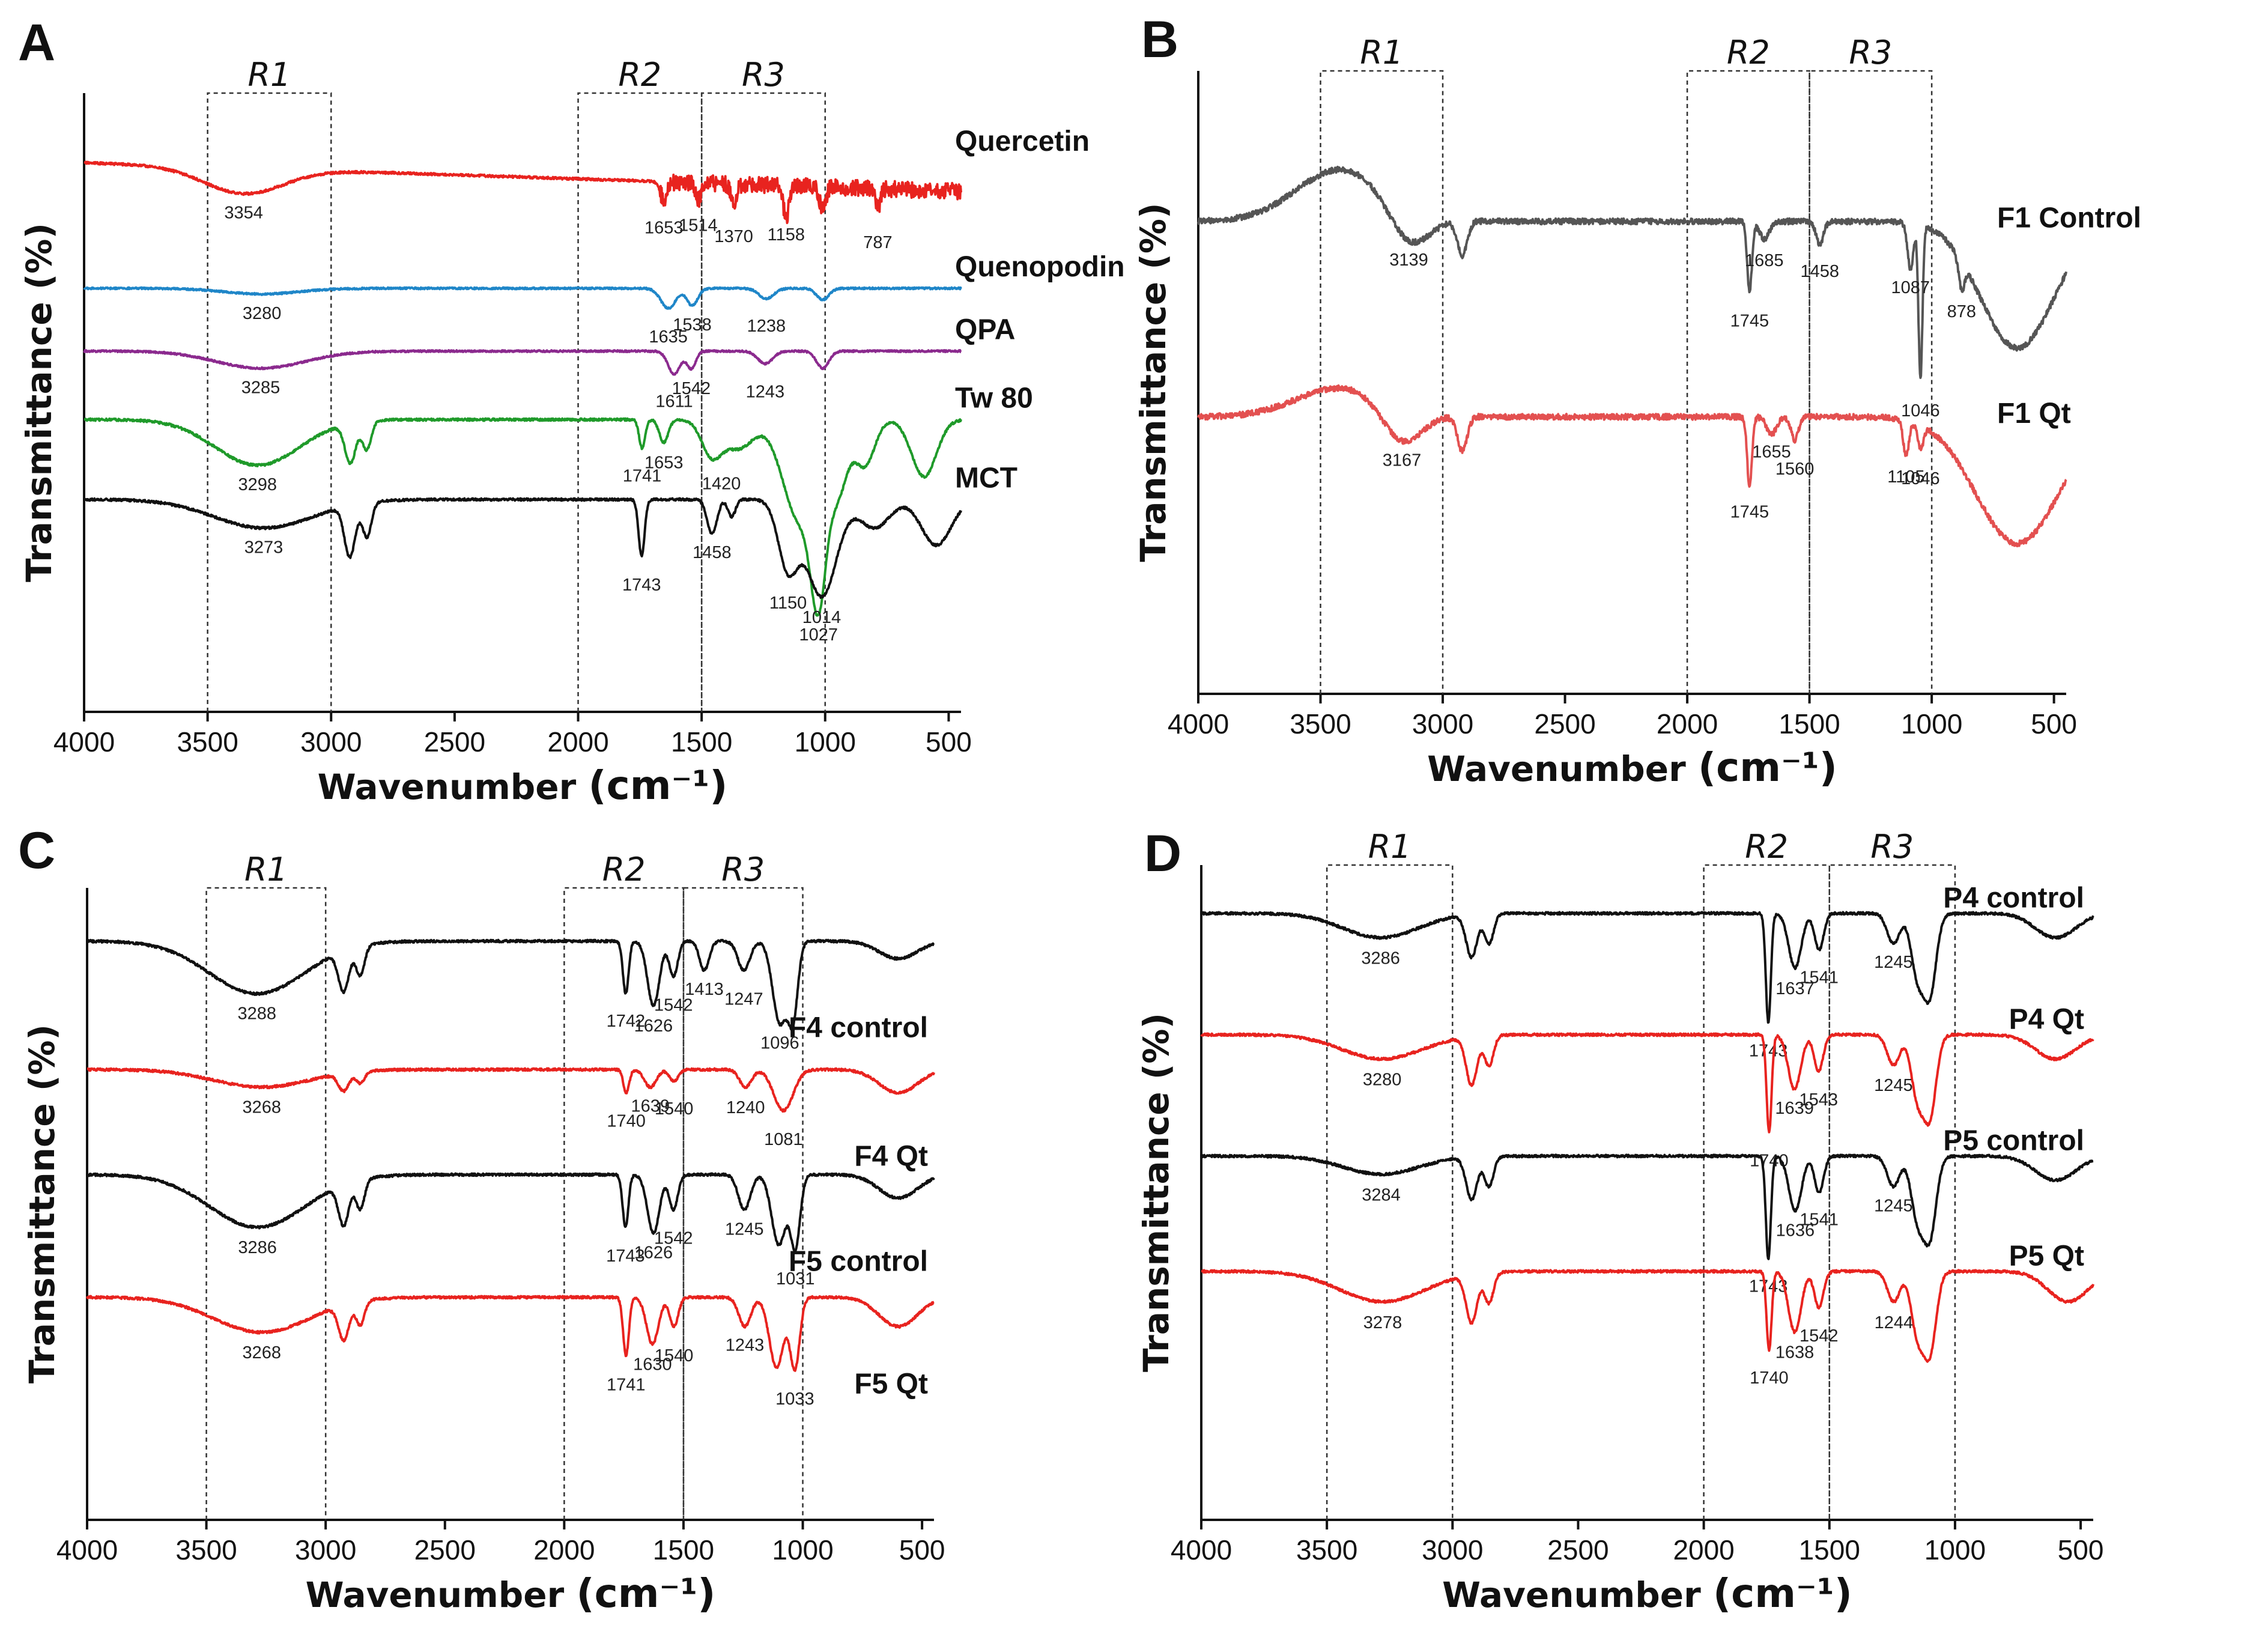 The width and height of the screenshot is (2268, 1634). What do you see at coordinates (1382, 1079) in the screenshot?
I see `peak-label: 3280` at bounding box center [1382, 1079].